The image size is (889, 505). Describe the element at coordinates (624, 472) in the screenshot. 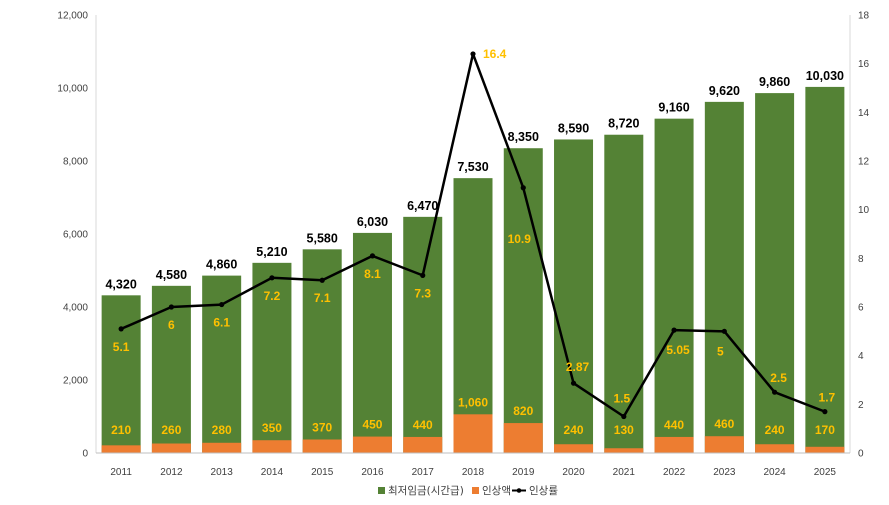

I see `x-tick-label: 2021` at that location.